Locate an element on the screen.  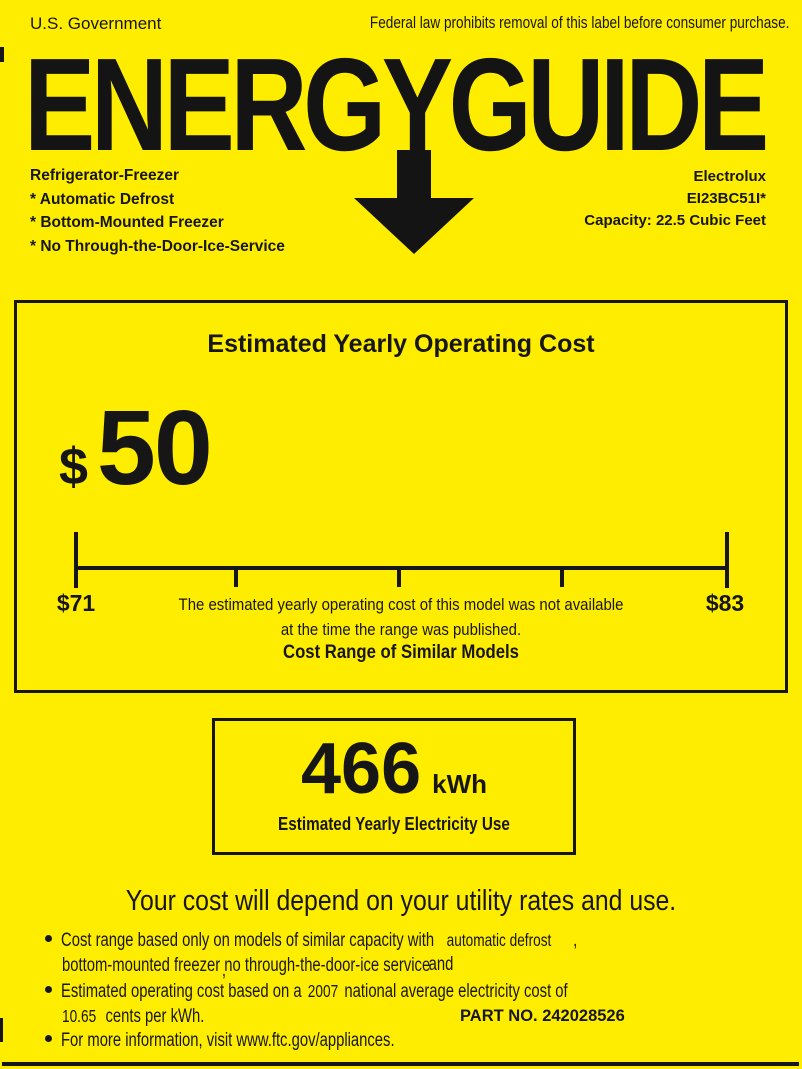
kwh-amount: 466 is located at coordinates (361, 769).